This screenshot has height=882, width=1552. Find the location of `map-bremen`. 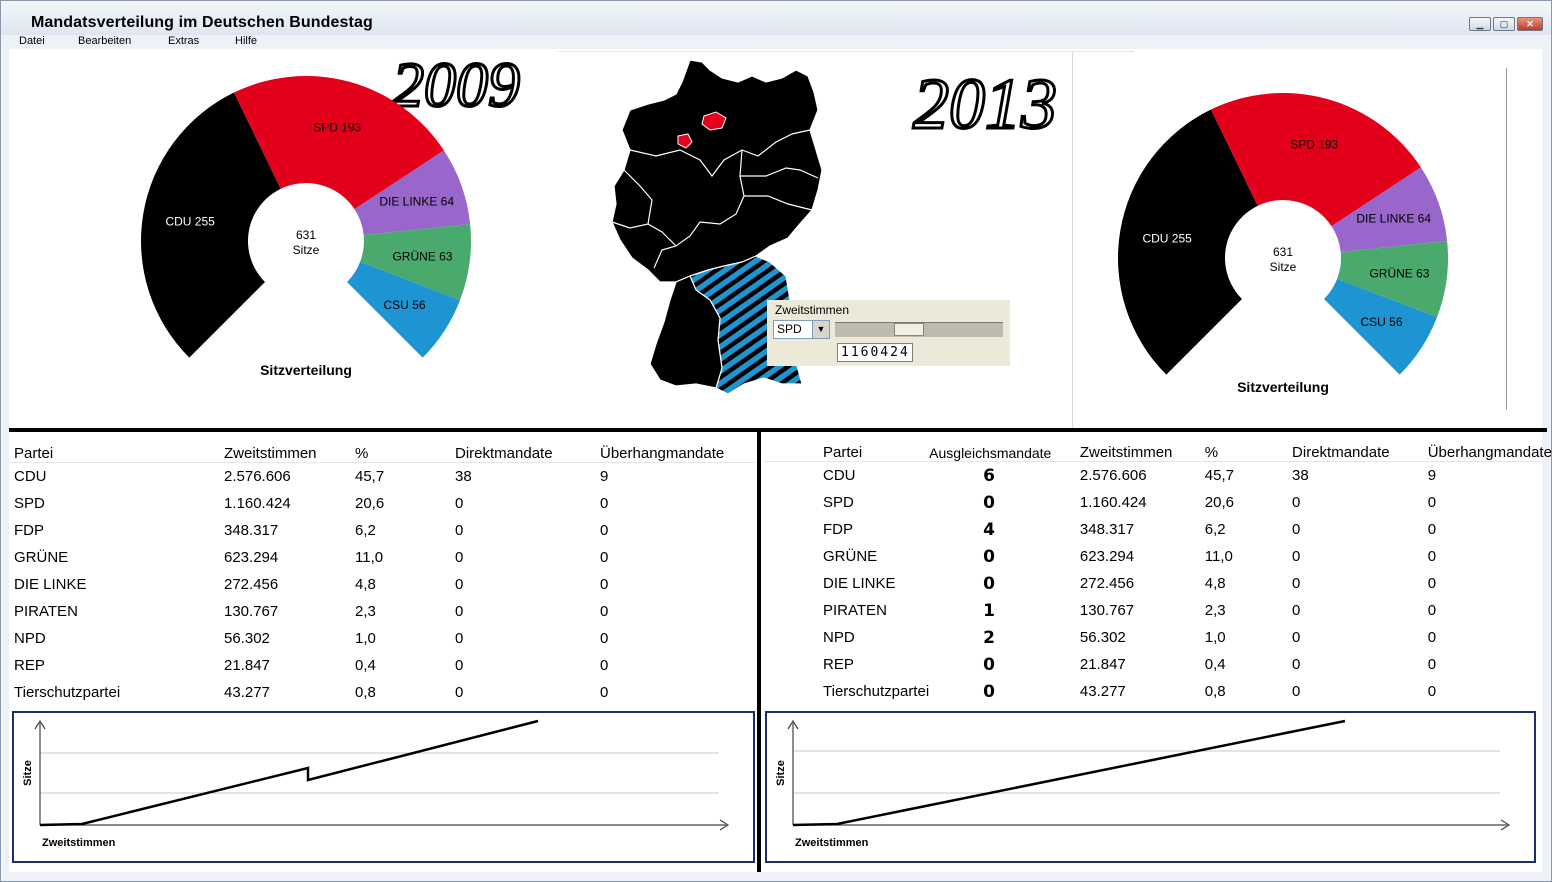

map-bremen is located at coordinates (685, 141).